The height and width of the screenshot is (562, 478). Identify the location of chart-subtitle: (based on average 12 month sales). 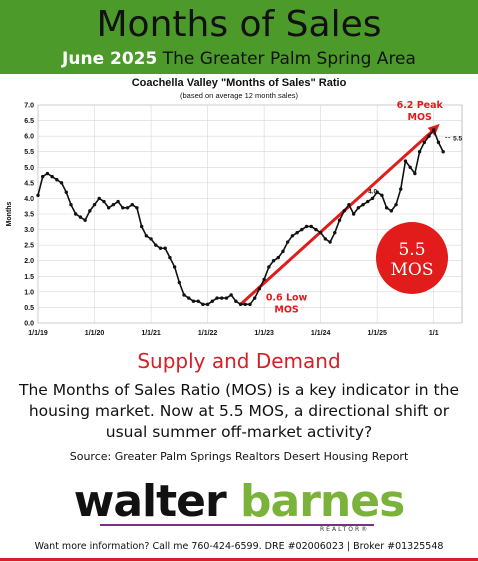
(239, 95).